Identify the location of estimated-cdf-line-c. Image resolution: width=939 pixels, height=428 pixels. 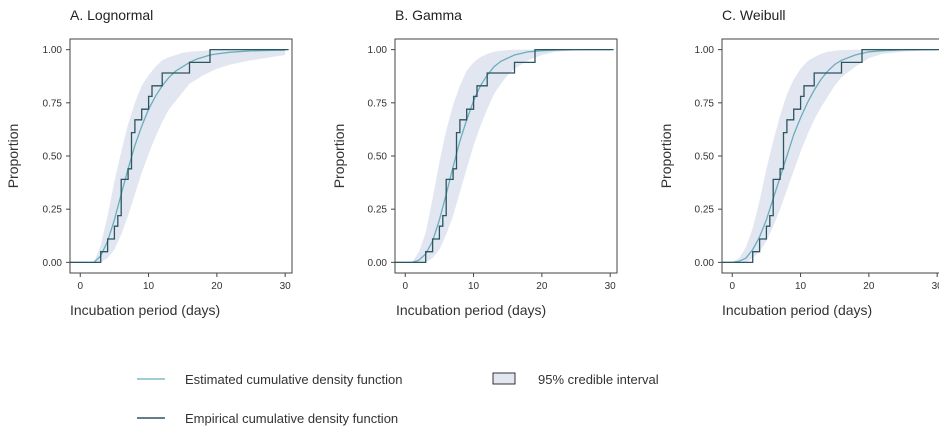
(830, 156).